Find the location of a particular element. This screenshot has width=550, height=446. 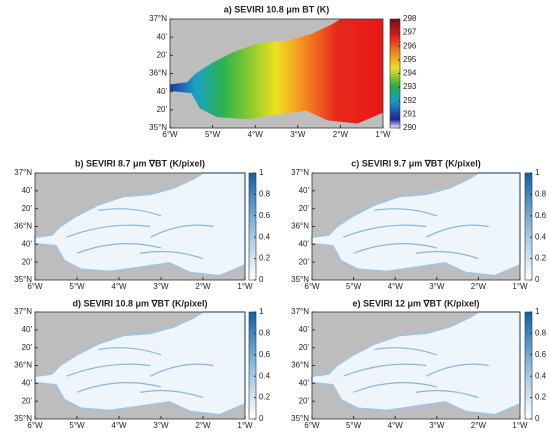

sea is located at coordinates (276, 71).